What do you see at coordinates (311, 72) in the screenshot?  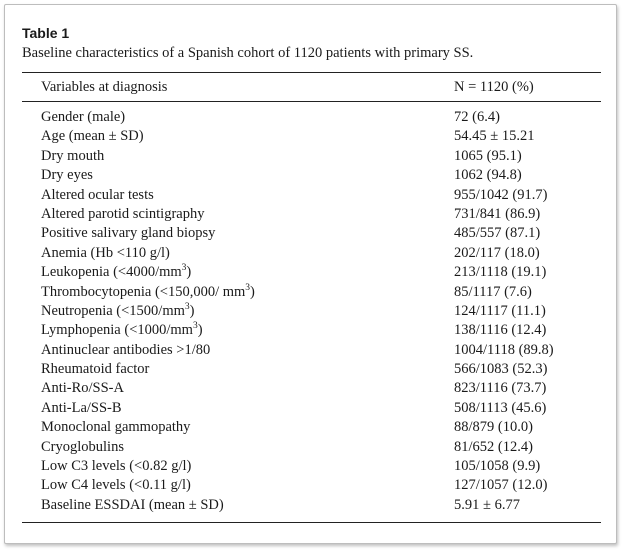 I see `top-rule` at bounding box center [311, 72].